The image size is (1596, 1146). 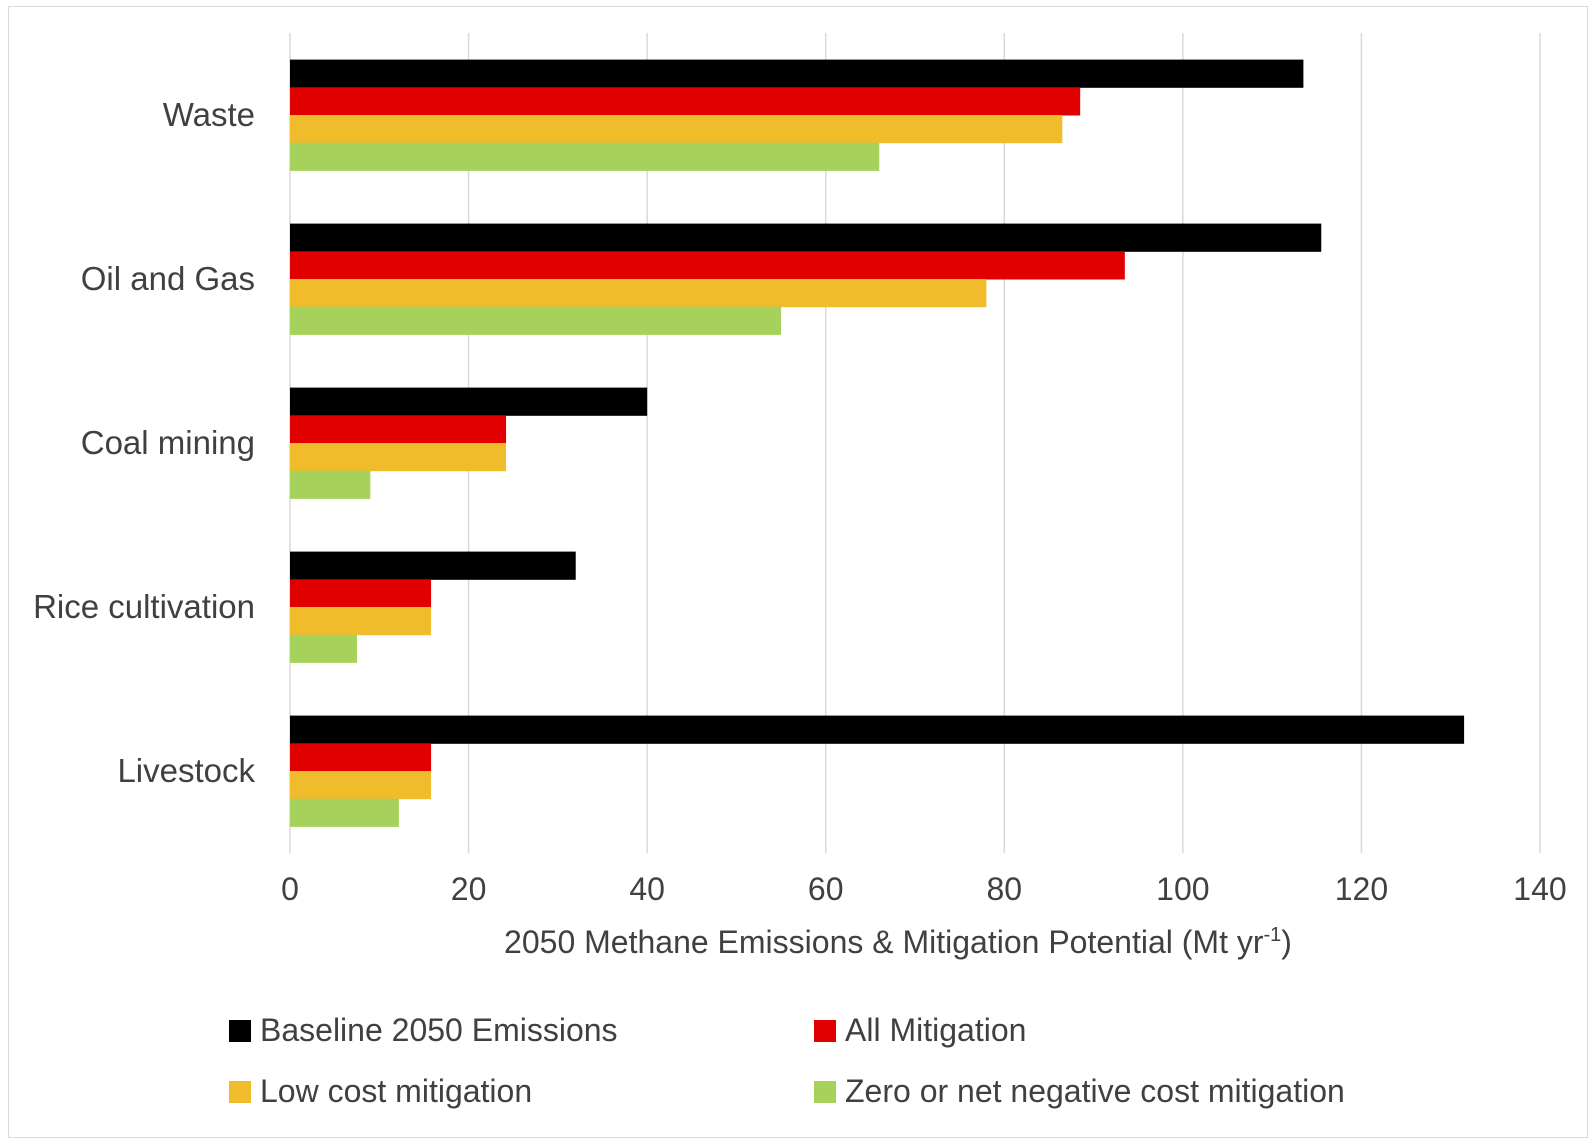 I want to click on bar-waste-low-cost-mitigation, so click(x=676, y=129).